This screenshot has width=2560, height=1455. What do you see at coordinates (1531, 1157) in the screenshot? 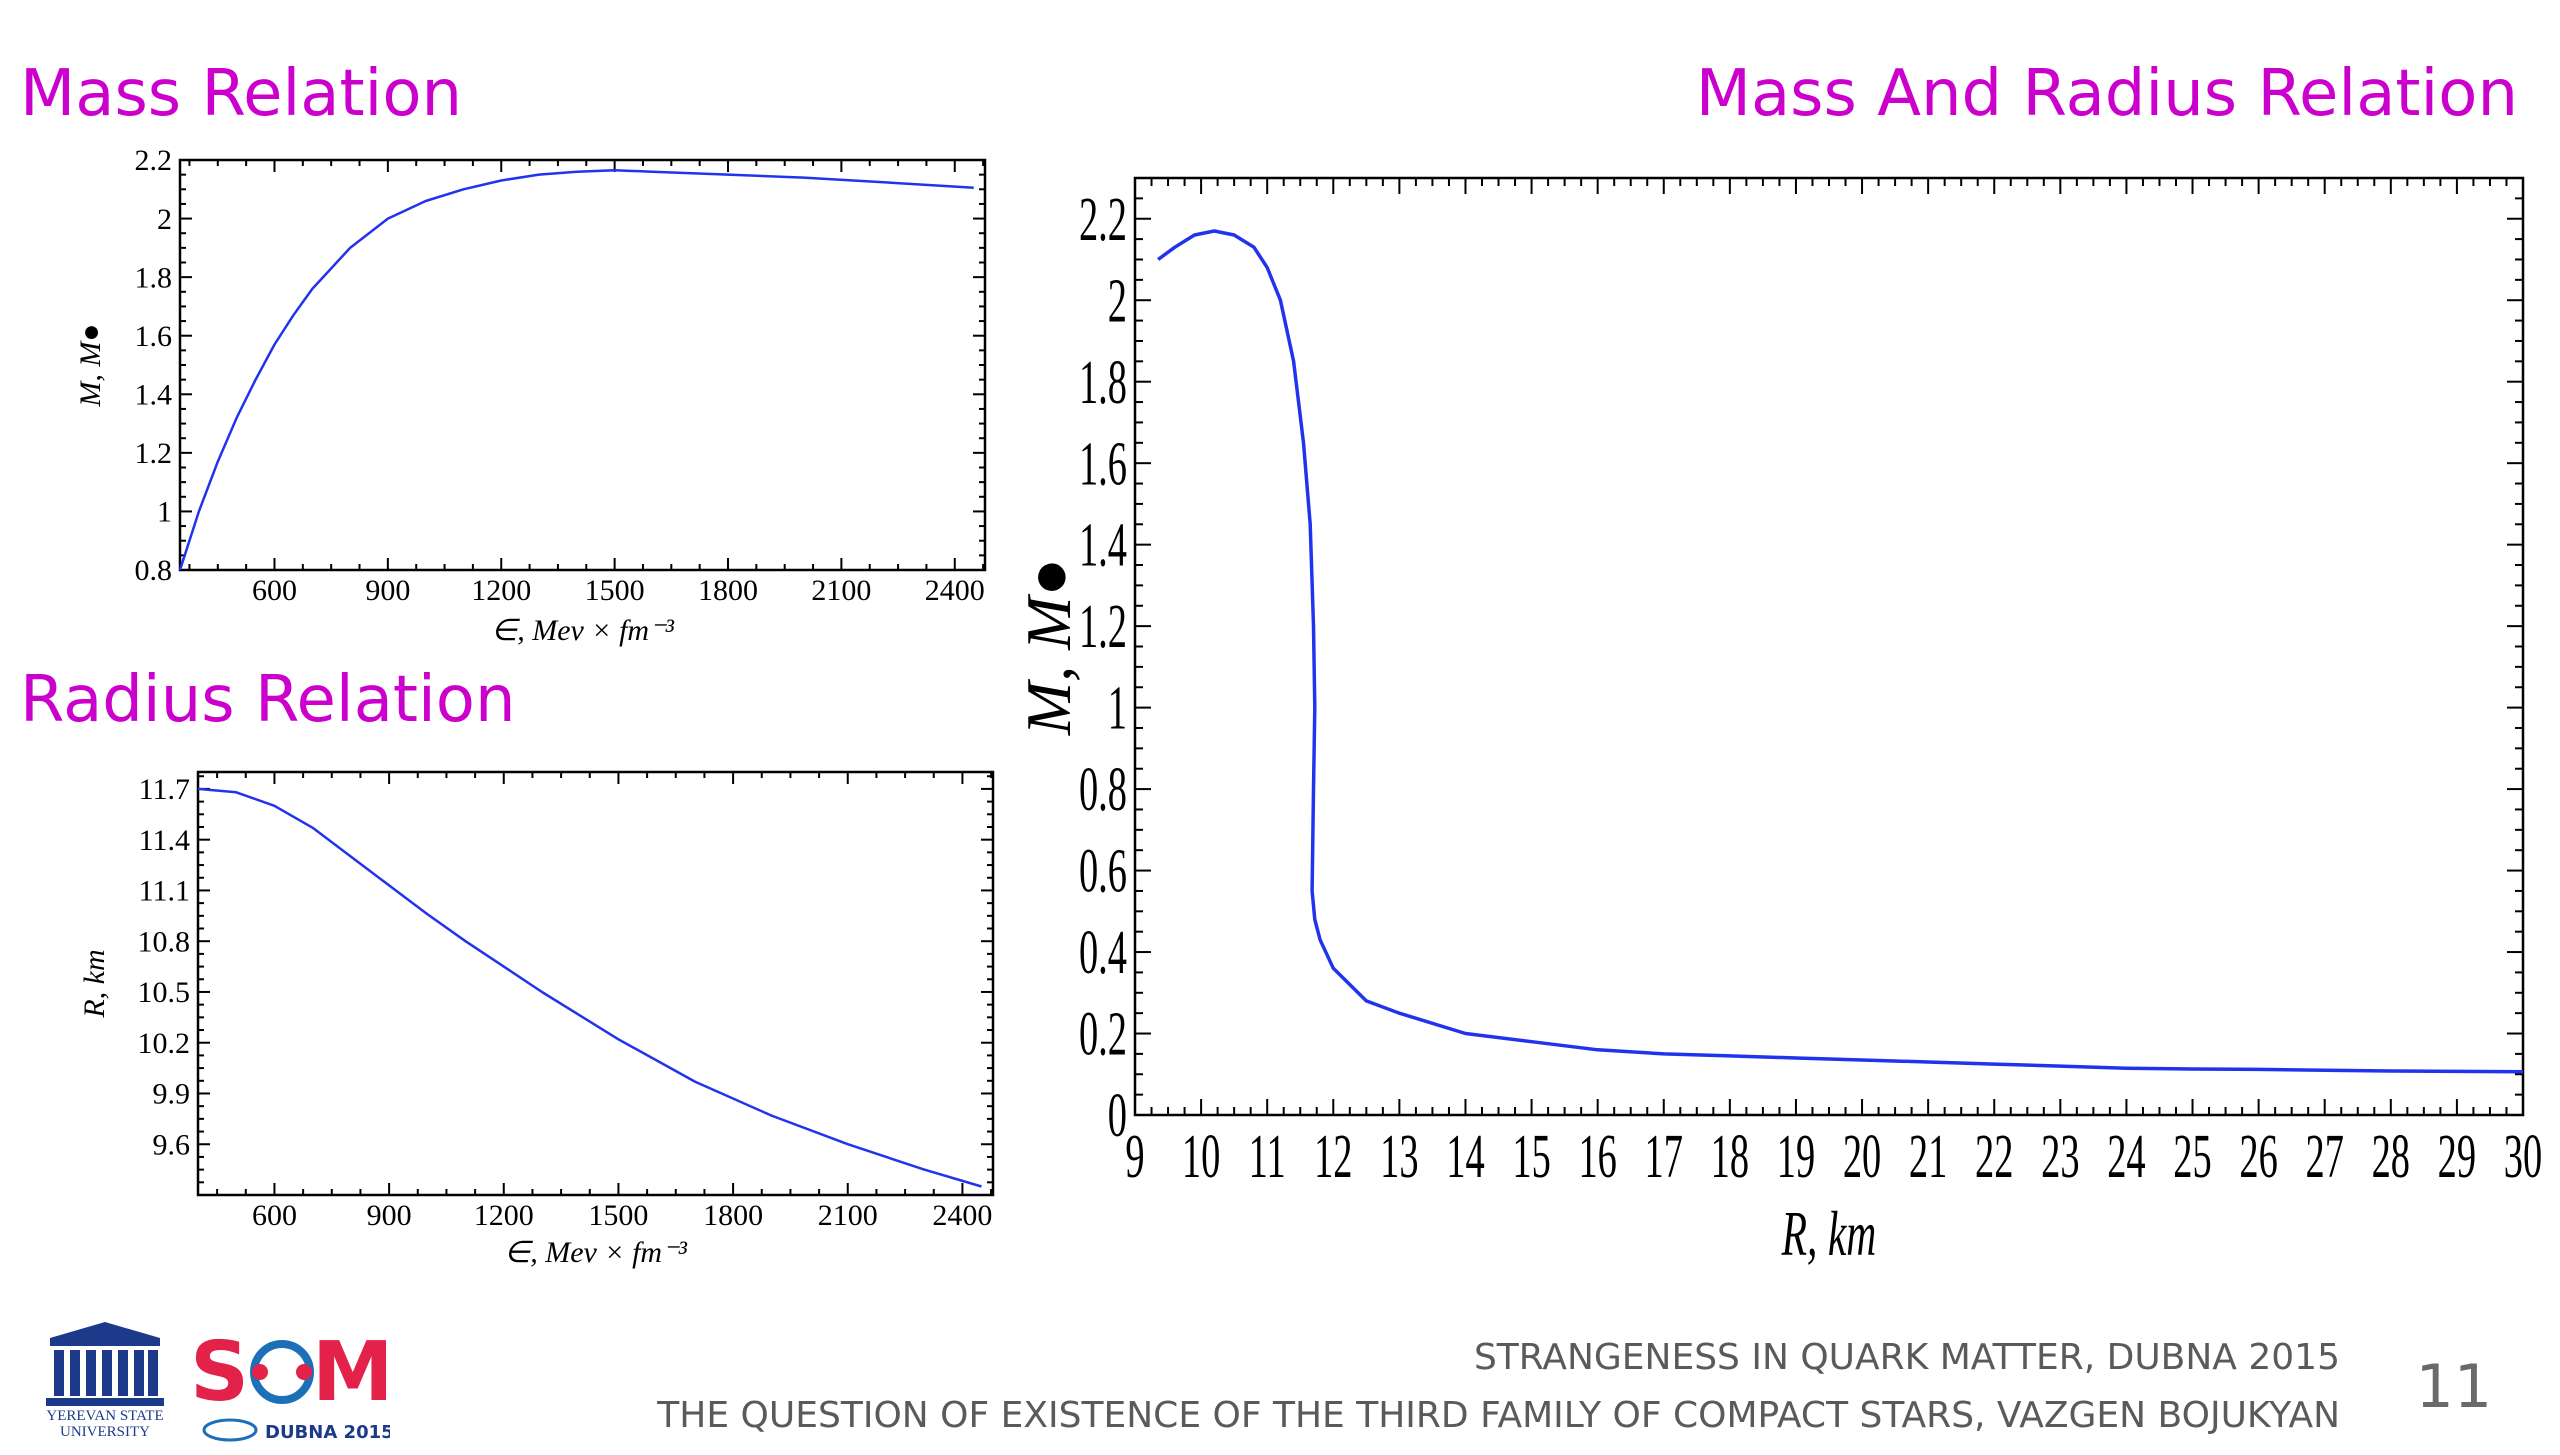
I see `x-tick-label: 15` at bounding box center [1531, 1157].